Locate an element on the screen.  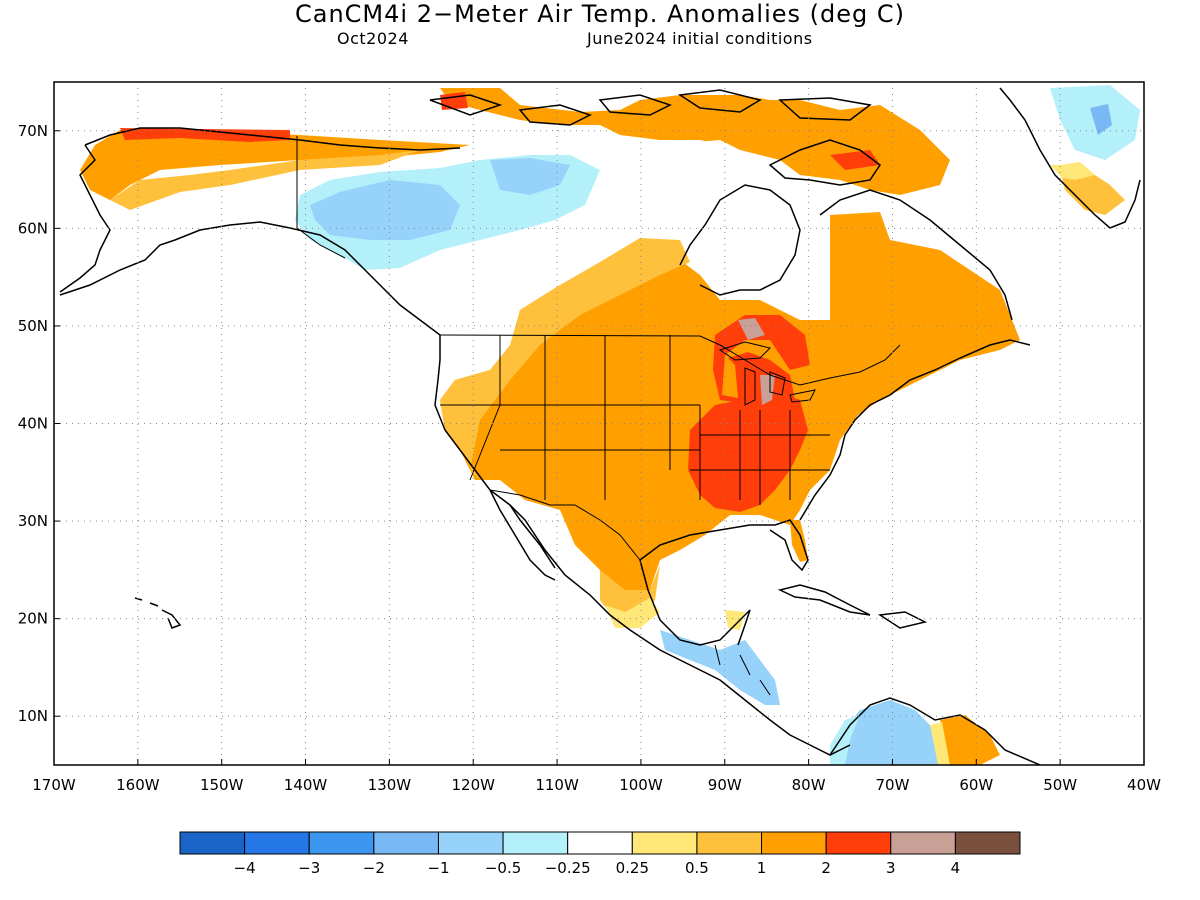
lat-label: 50N is located at coordinates (33, 326).